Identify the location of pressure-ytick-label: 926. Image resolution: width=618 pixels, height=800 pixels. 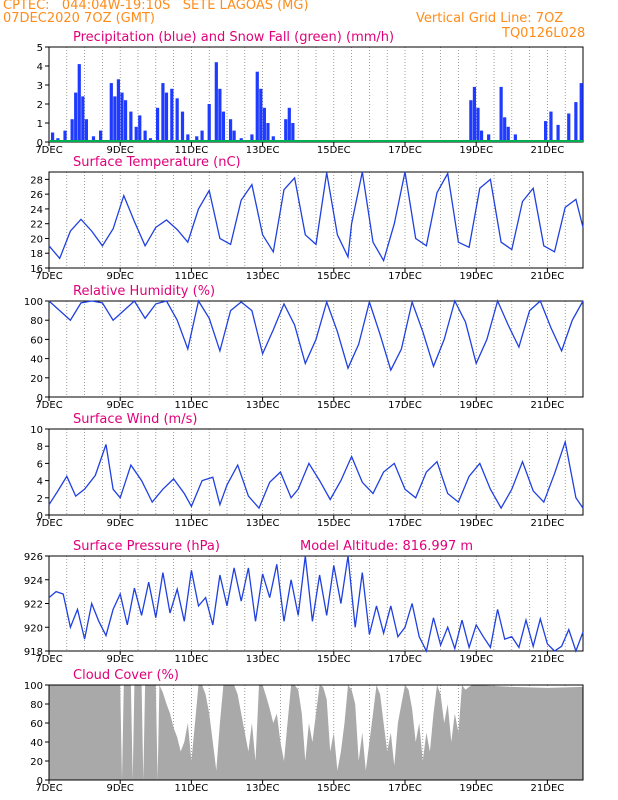
(33, 557).